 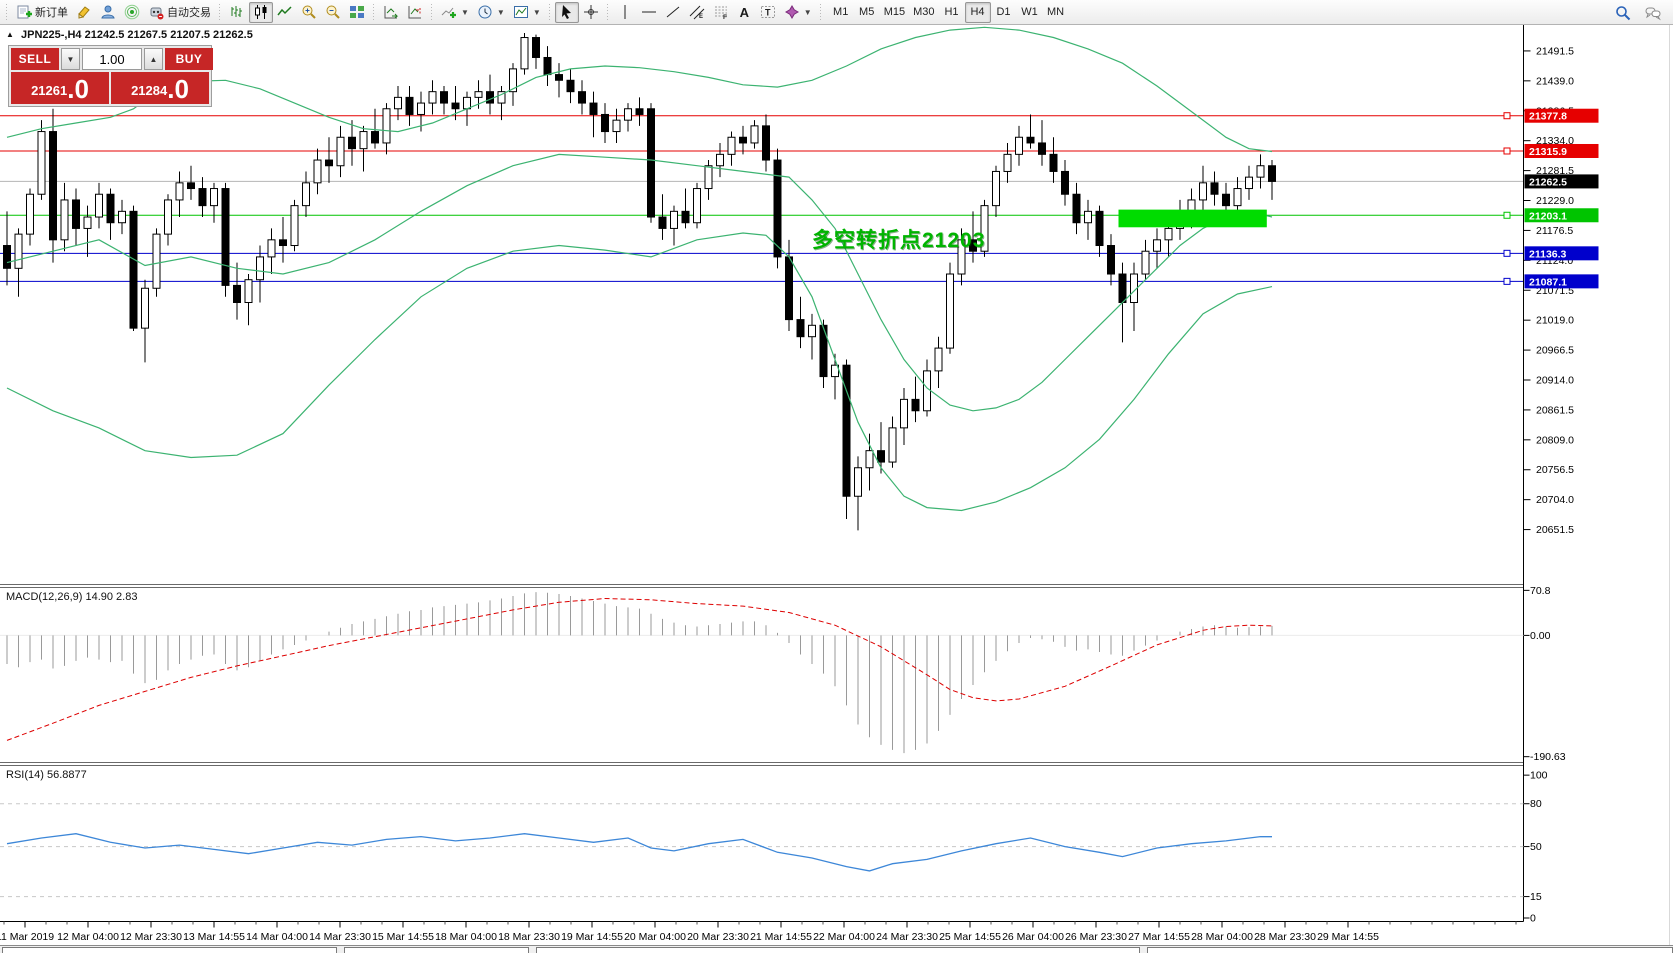 What do you see at coordinates (149, 90) in the screenshot?
I see `buy-price-main: 21284` at bounding box center [149, 90].